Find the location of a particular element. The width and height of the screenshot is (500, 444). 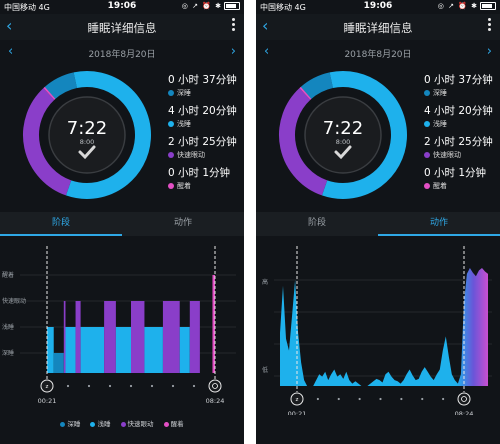

stage-axis-label: 快速眼动 is located at coordinates (14, 301).